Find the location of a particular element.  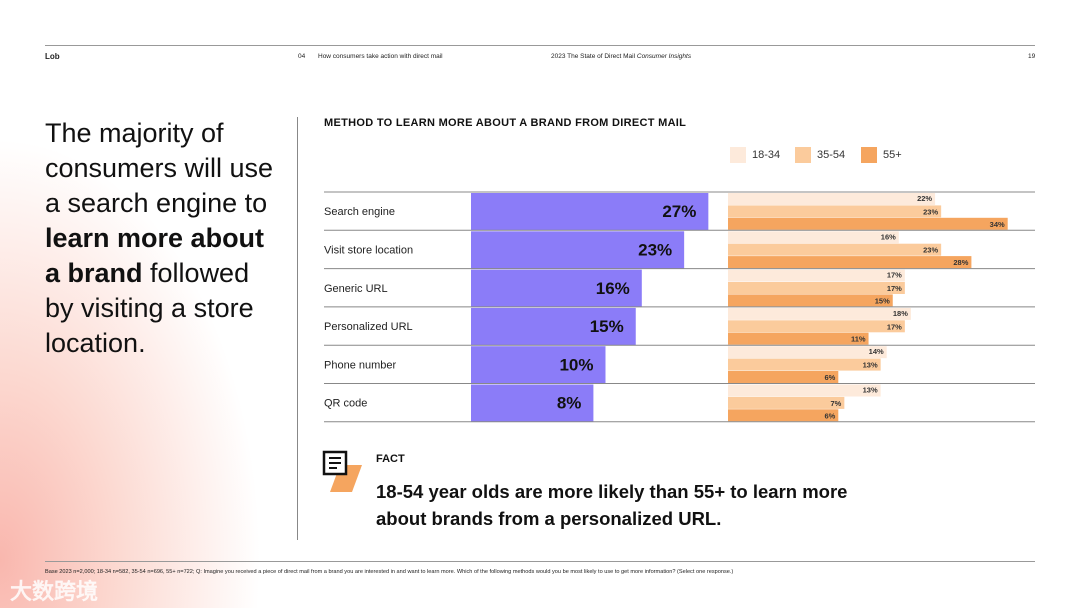

series-data-label: 22% is located at coordinates (924, 198).